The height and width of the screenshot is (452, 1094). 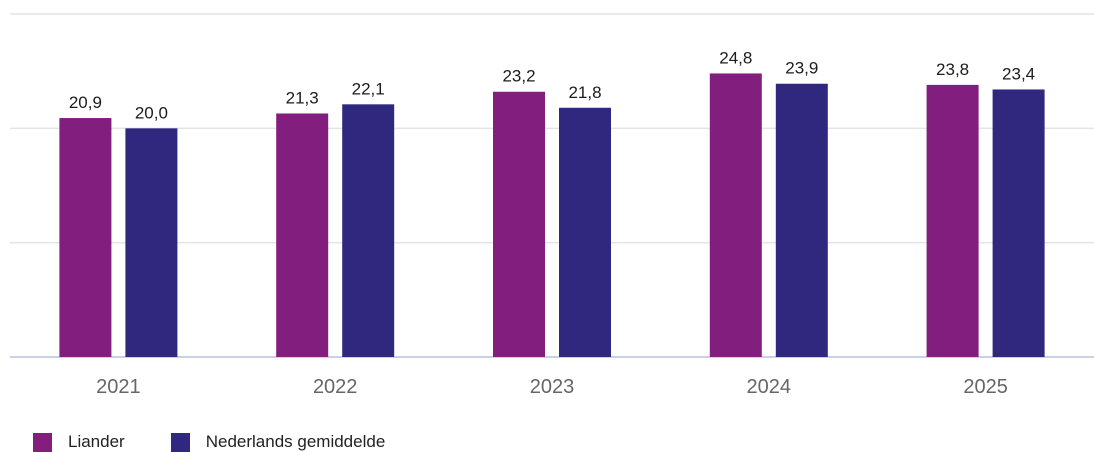 I want to click on data-label-liander-2022: 21,3, so click(x=302, y=97).